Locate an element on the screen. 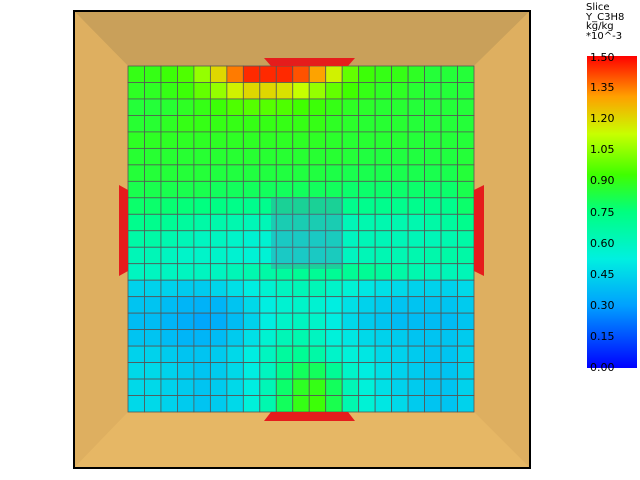 This screenshot has height=480, width=640. tick-label: 1.05 is located at coordinates (602, 149).